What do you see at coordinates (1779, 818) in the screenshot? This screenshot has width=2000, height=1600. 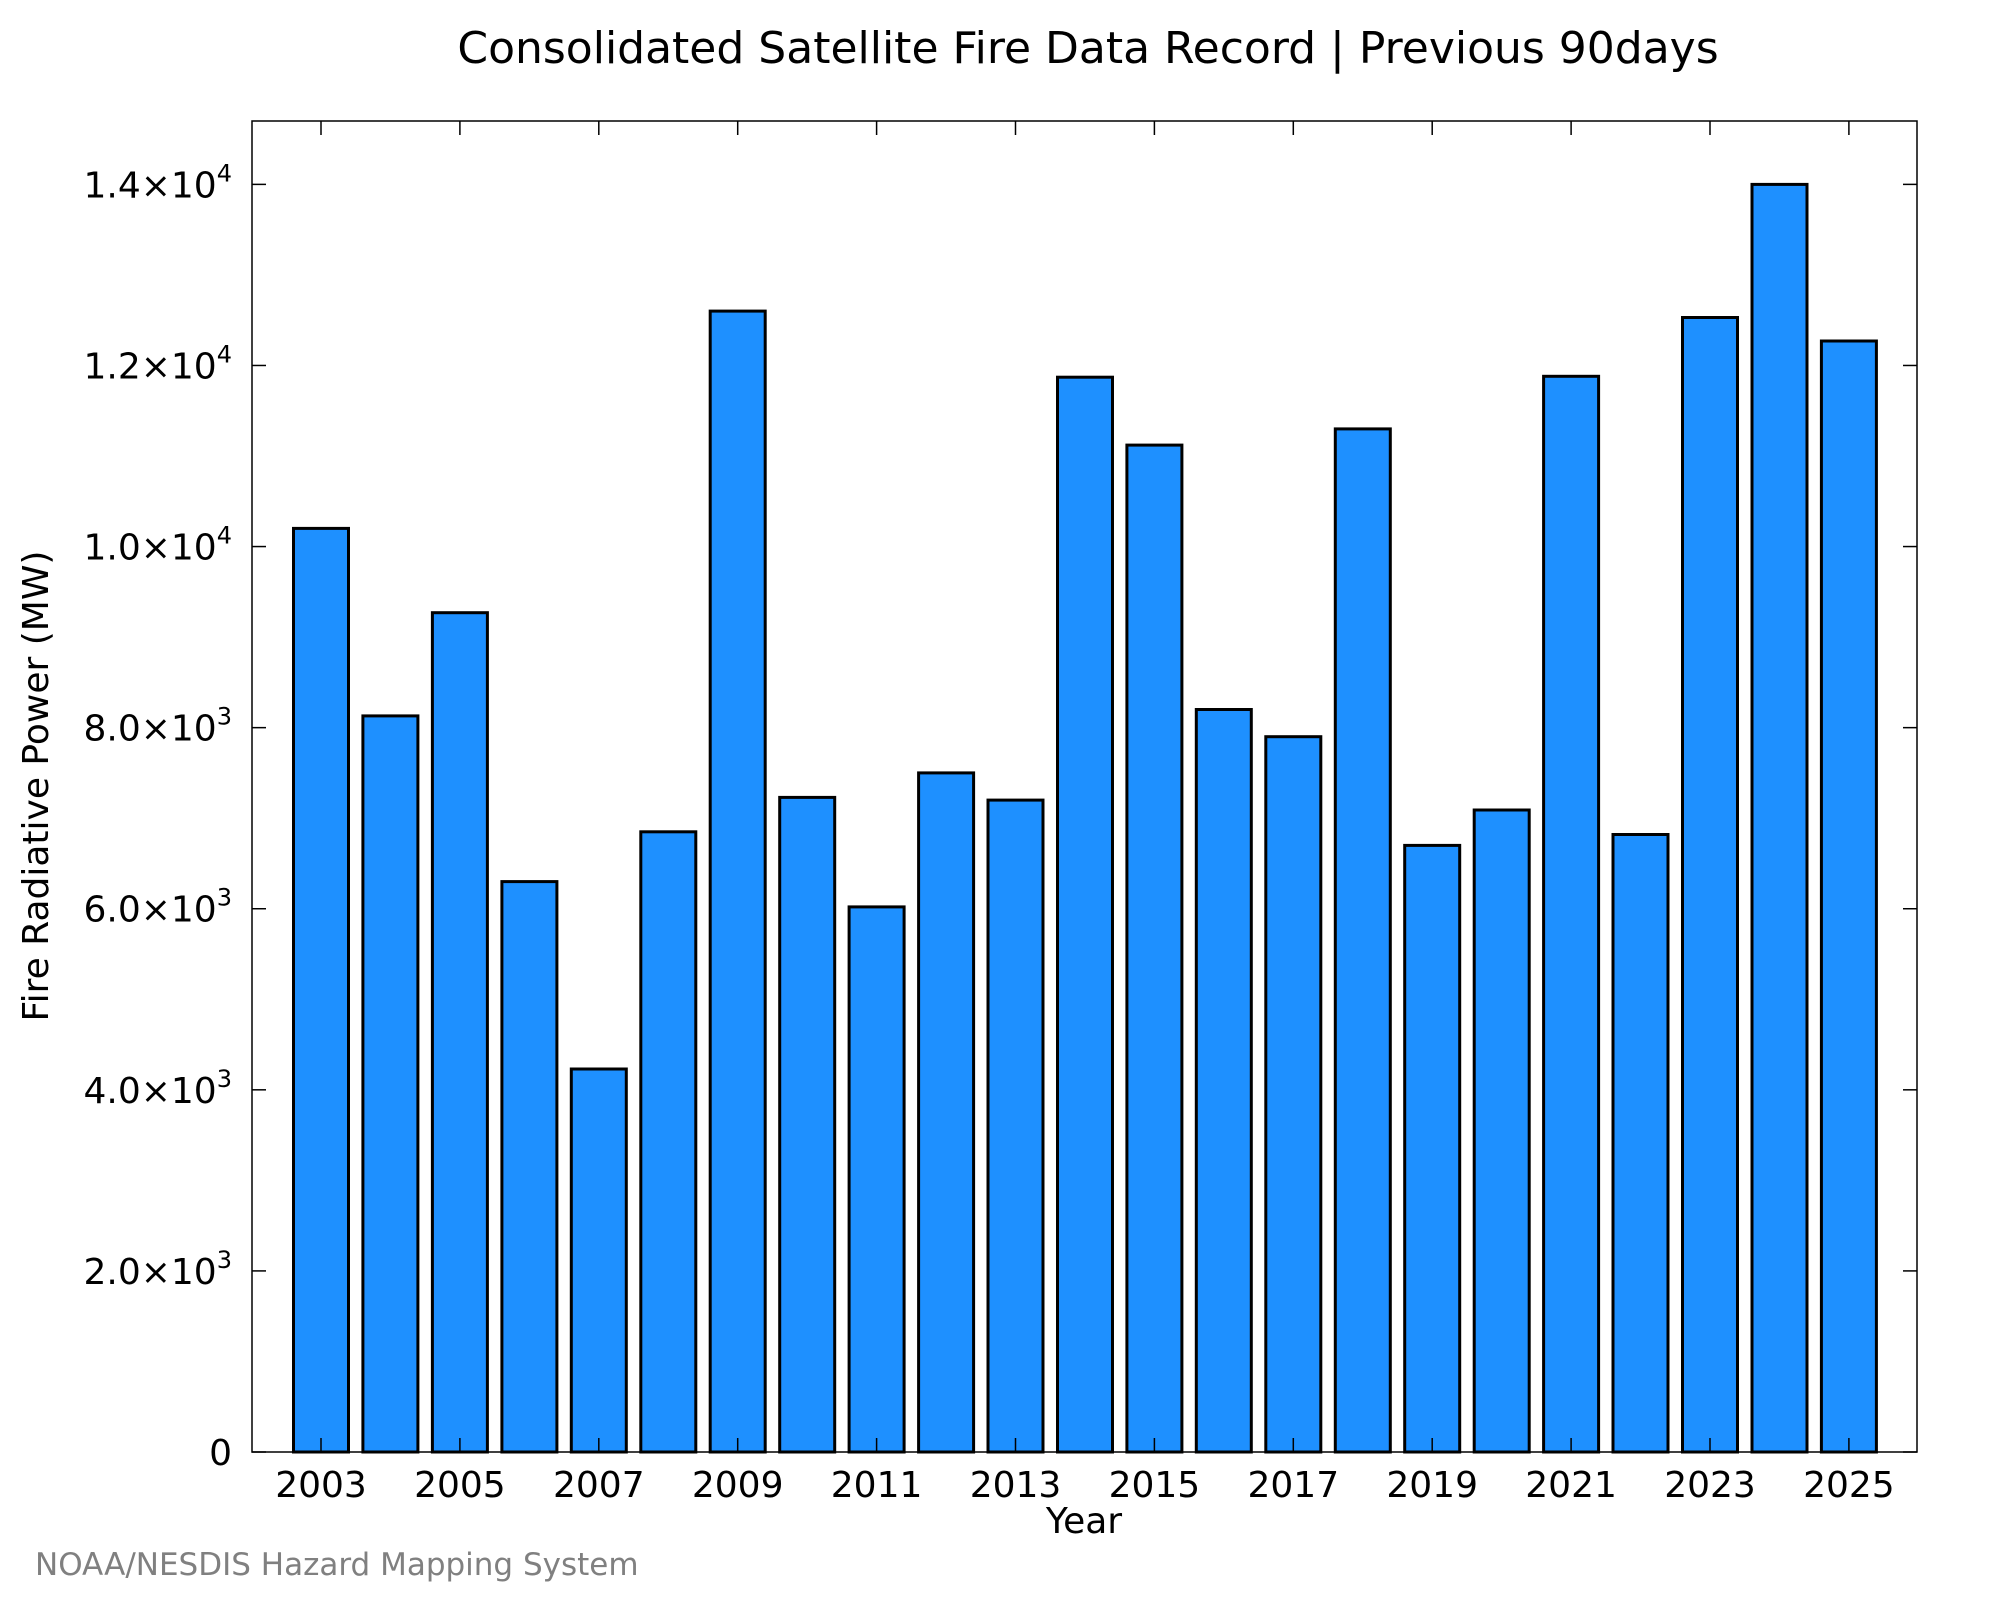 I see `bar-2024` at bounding box center [1779, 818].